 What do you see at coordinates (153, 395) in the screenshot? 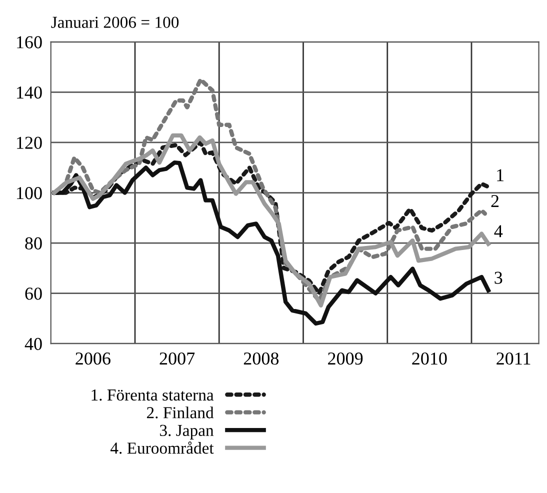
I see `legend-label: 1. Förenta staterna` at bounding box center [153, 395].